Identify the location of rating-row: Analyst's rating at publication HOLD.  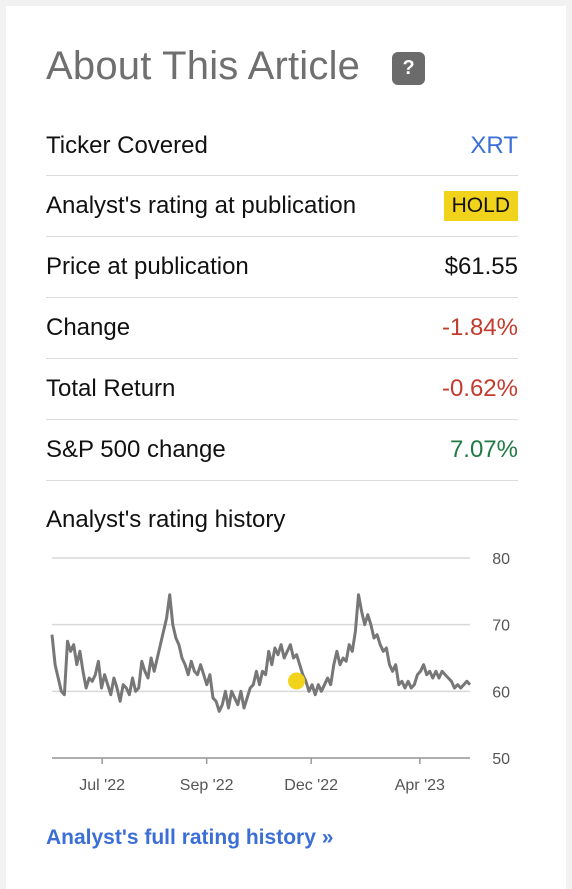
(282, 206).